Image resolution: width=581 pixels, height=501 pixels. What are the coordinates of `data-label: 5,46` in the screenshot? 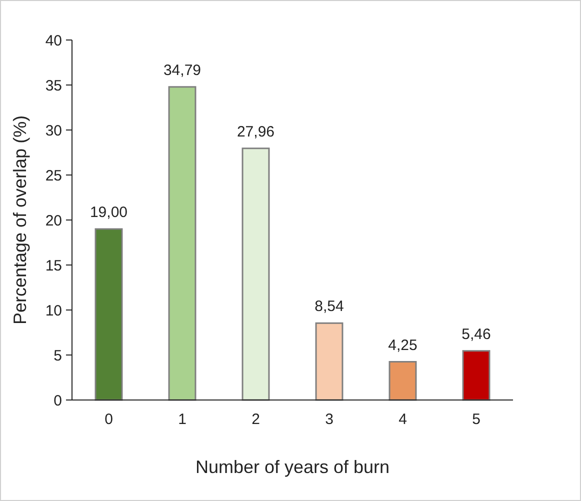 It's located at (476, 334).